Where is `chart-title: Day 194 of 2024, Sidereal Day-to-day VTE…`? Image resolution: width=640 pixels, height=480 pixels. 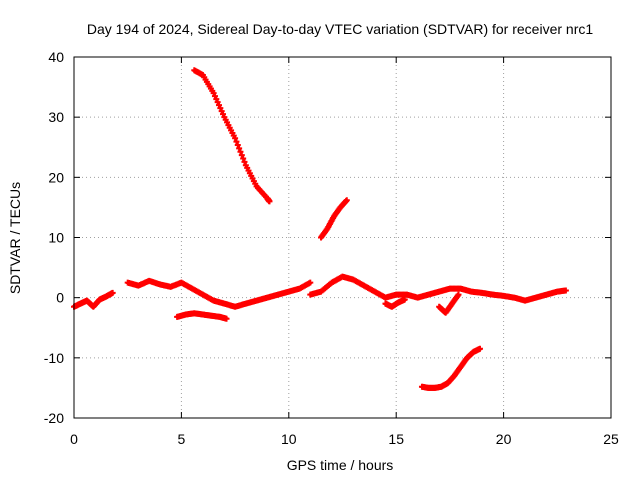
chart-title: Day 194 of 2024, Sidereal Day-to-day VTE… is located at coordinates (340, 29).